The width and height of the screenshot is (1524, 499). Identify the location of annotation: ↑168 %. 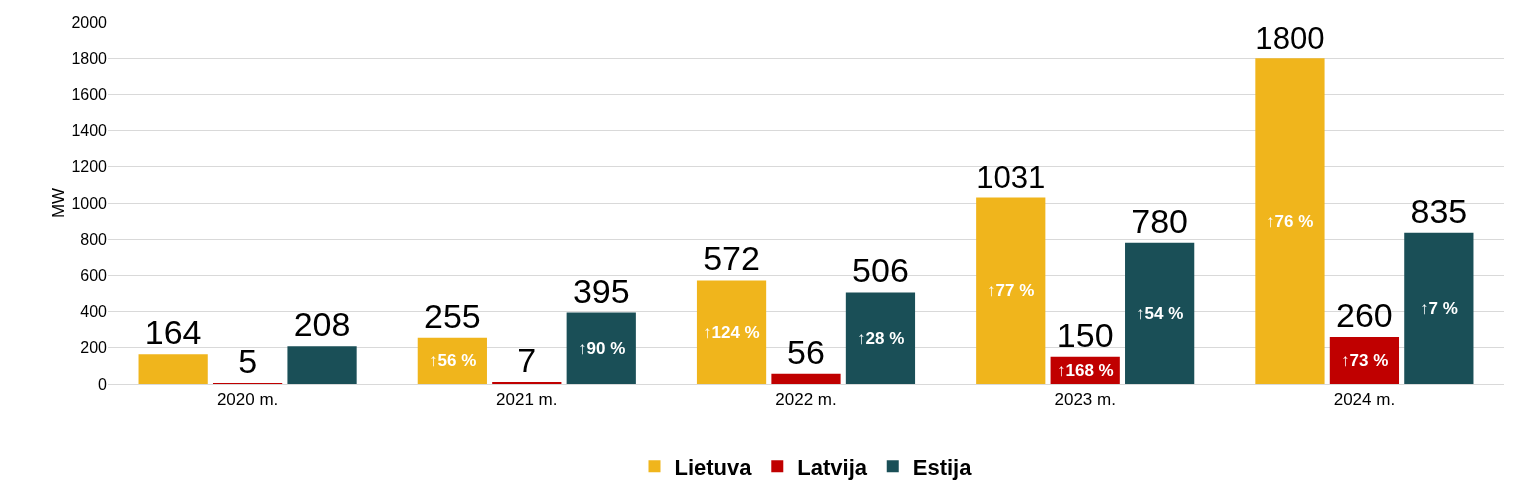
(1085, 370).